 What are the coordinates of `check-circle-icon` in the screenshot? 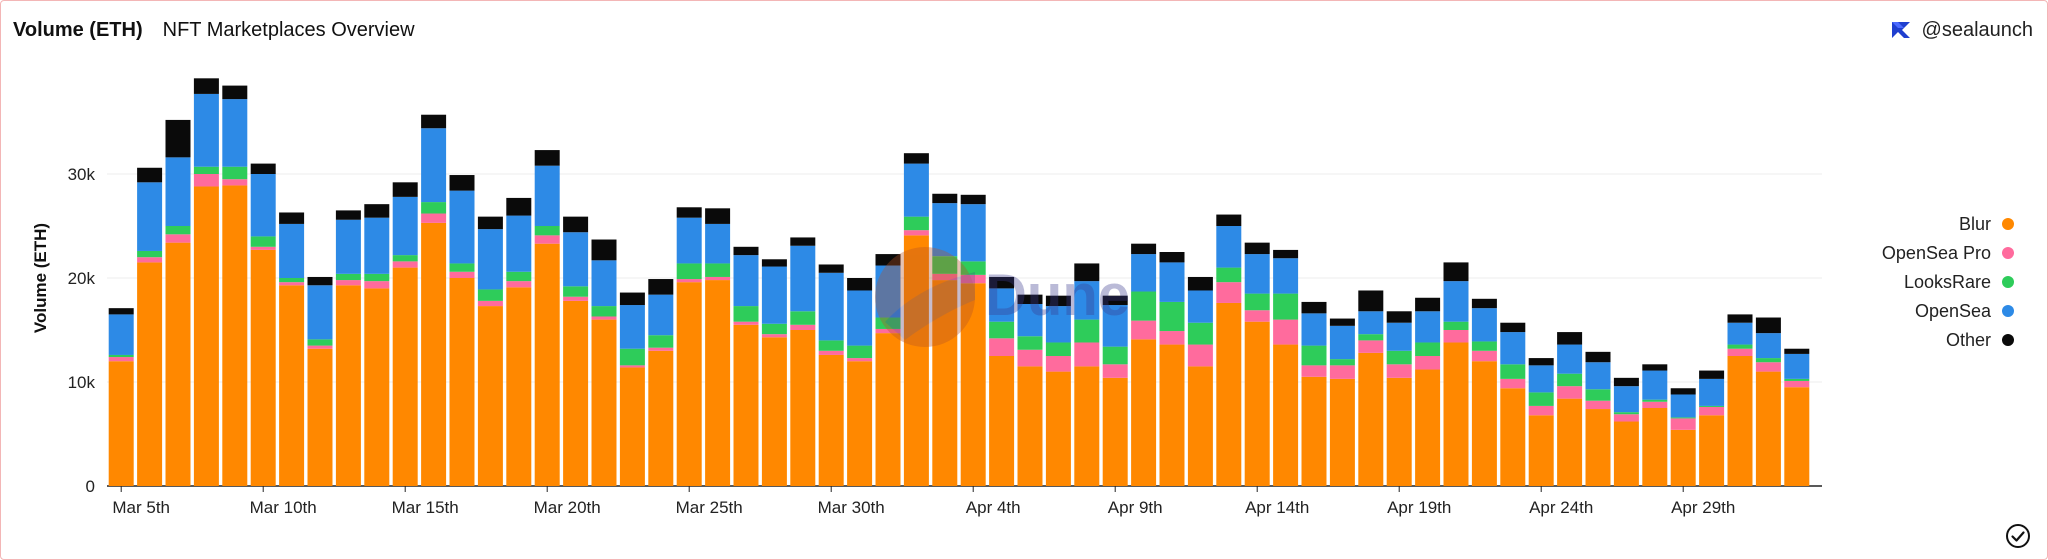 It's located at (2018, 536).